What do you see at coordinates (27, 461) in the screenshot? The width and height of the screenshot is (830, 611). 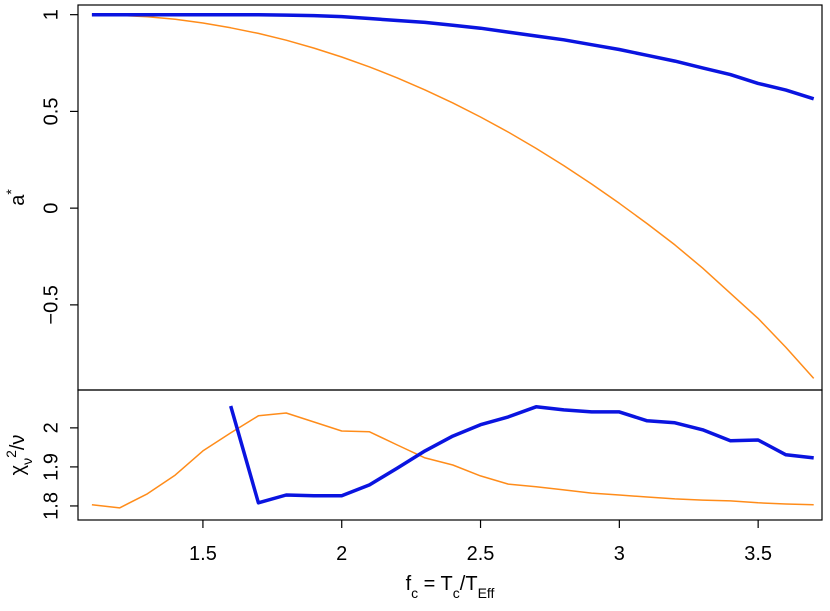 I see `label-part: ν` at bounding box center [27, 461].